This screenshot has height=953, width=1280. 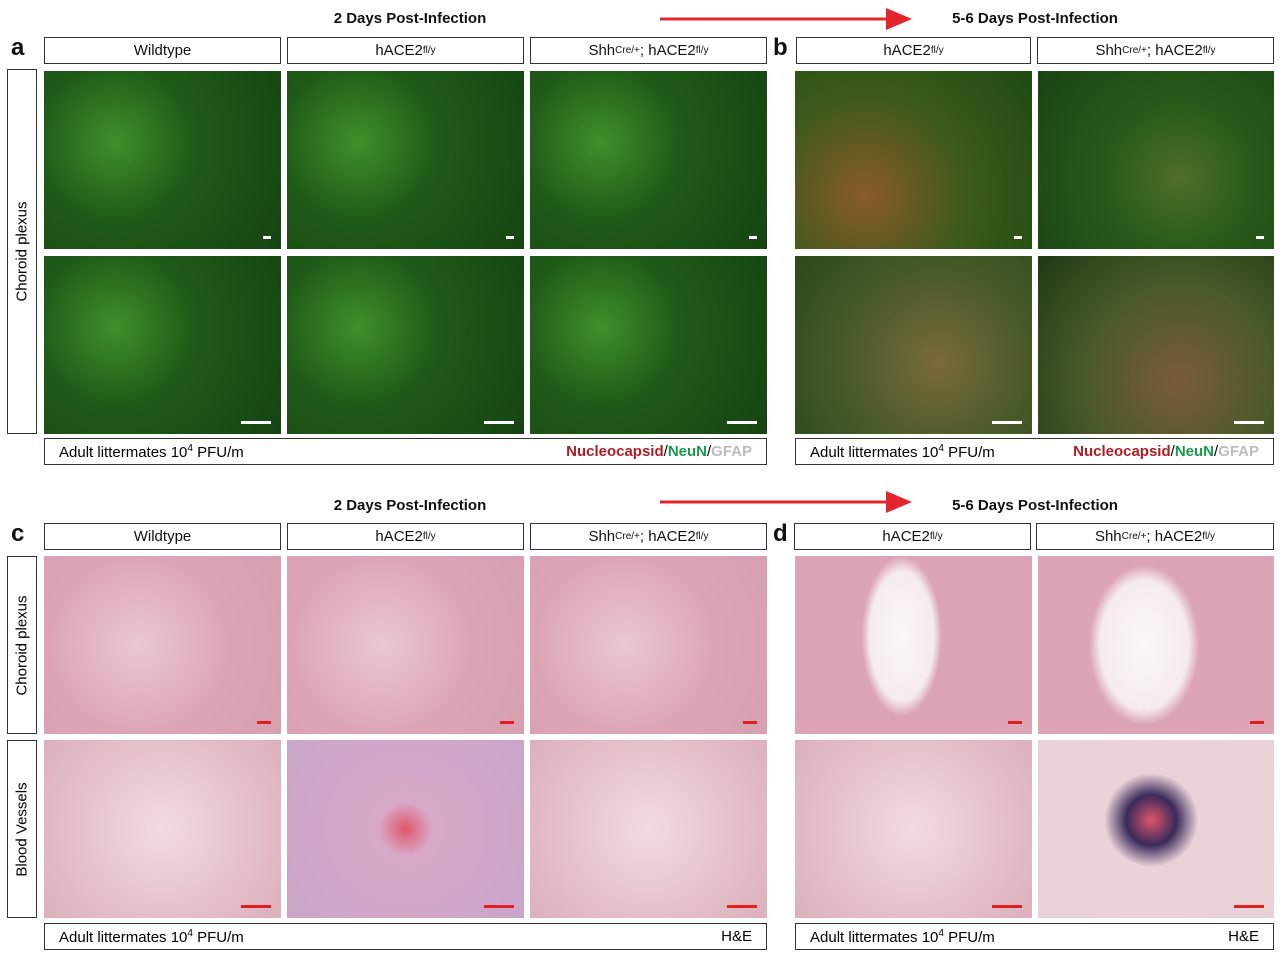 What do you see at coordinates (1156, 345) in the screenshot?
I see `micrograph-shh-late-high` at bounding box center [1156, 345].